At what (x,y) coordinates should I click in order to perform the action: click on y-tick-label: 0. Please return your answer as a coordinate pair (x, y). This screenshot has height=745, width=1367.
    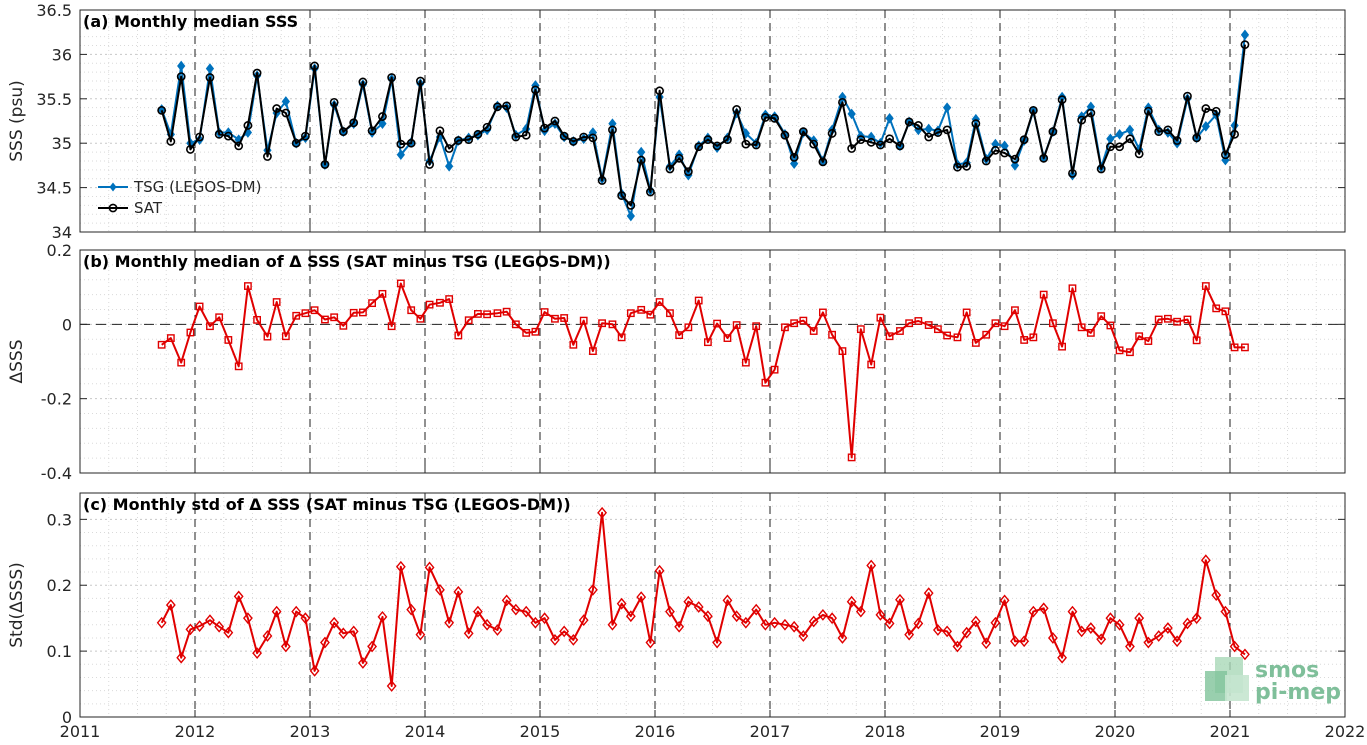
    Looking at the image, I should click on (67, 324).